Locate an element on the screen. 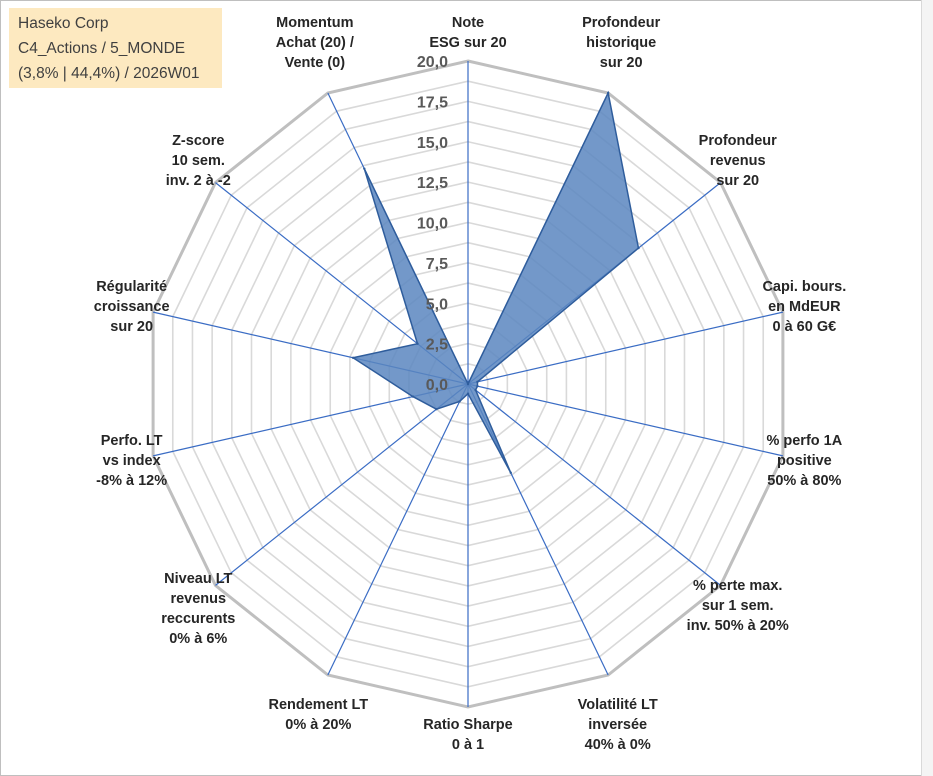  axis-label-line: ESG sur 20 is located at coordinates (467, 43).